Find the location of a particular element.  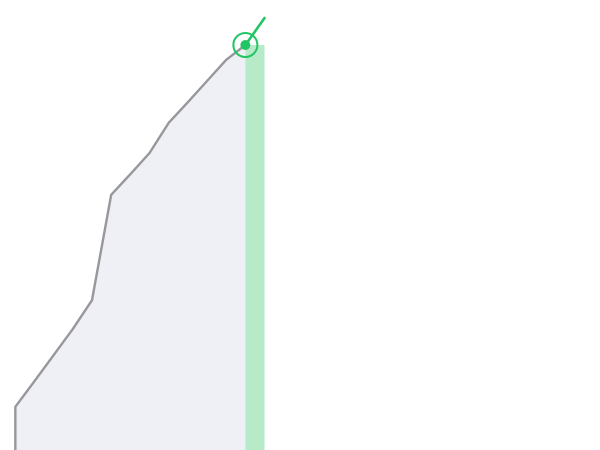

live-line is located at coordinates (255, 31).